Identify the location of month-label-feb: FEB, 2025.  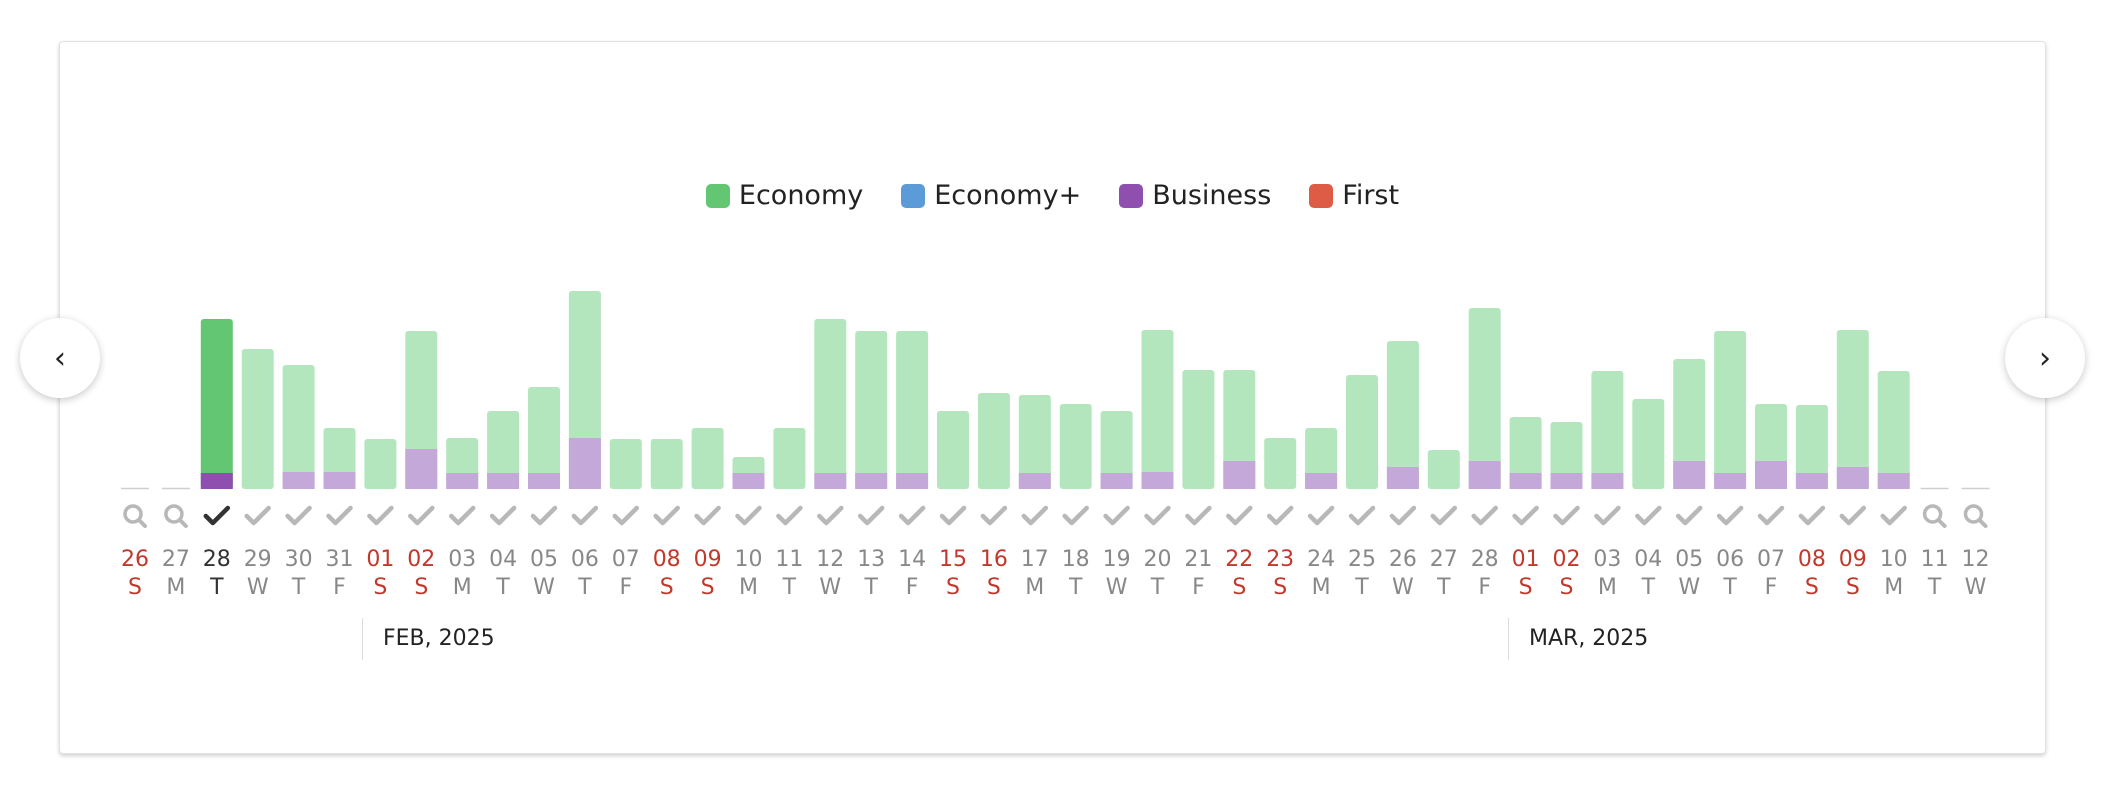
(439, 638).